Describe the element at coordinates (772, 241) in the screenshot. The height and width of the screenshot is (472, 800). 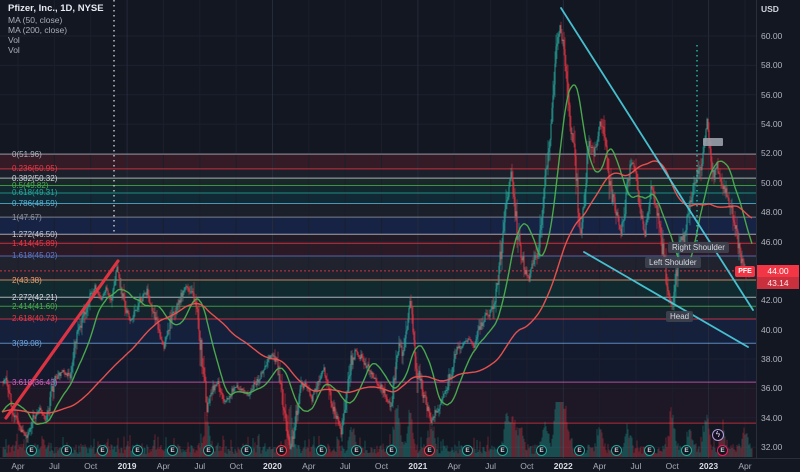
I see `price-axis-label: 46.00` at that location.